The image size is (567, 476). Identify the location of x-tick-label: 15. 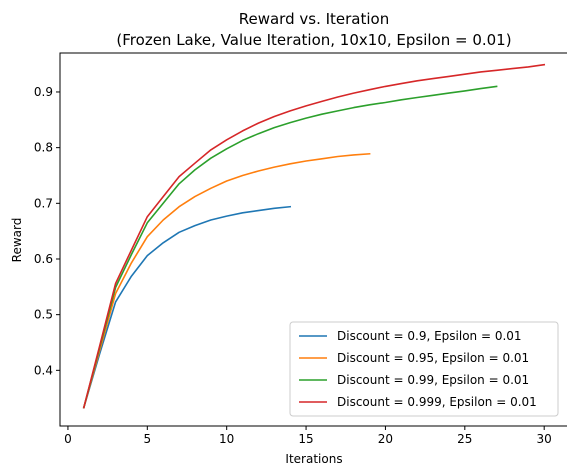
(305, 439).